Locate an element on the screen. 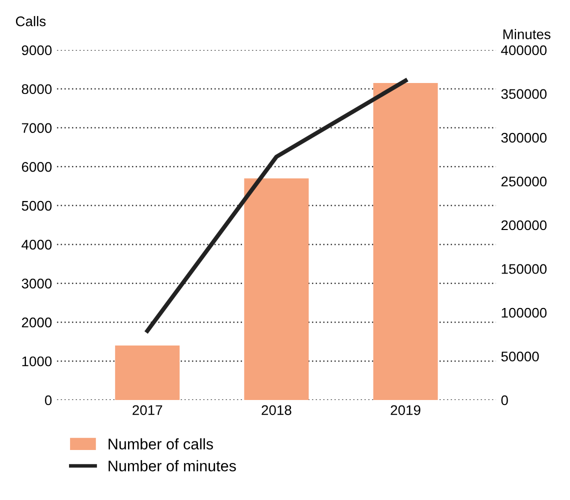 The height and width of the screenshot is (500, 570). y-tick-label: 7000 is located at coordinates (37, 128).